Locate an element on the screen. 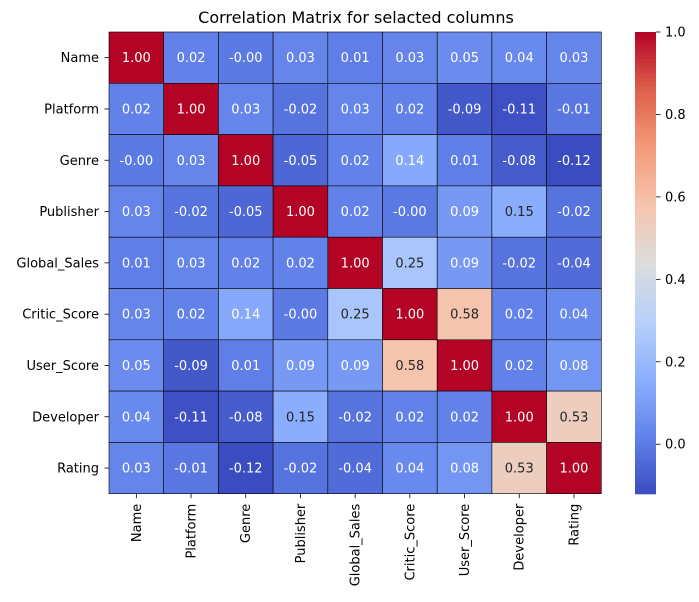 This screenshot has height=602, width=699. column-tick-label: Publisher is located at coordinates (301, 533).